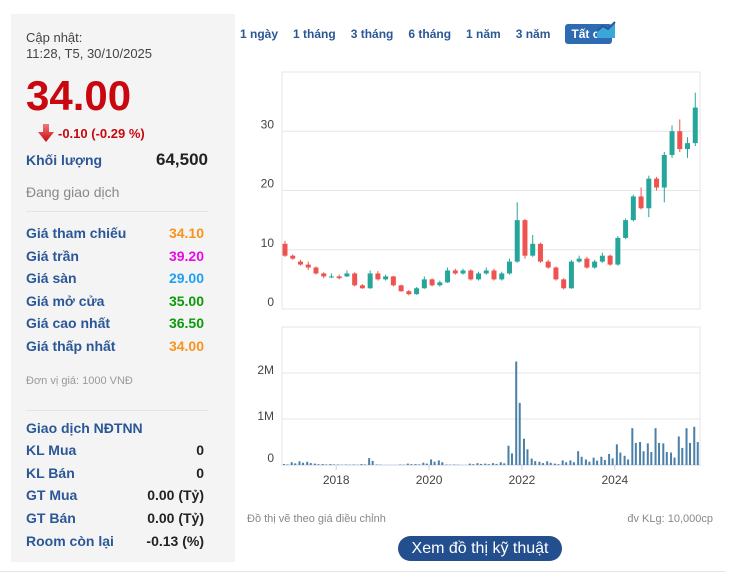 The image size is (735, 582). What do you see at coordinates (480, 548) in the screenshot?
I see `technical-chart-button: Xem đồ thị kỹ thuật` at bounding box center [480, 548].